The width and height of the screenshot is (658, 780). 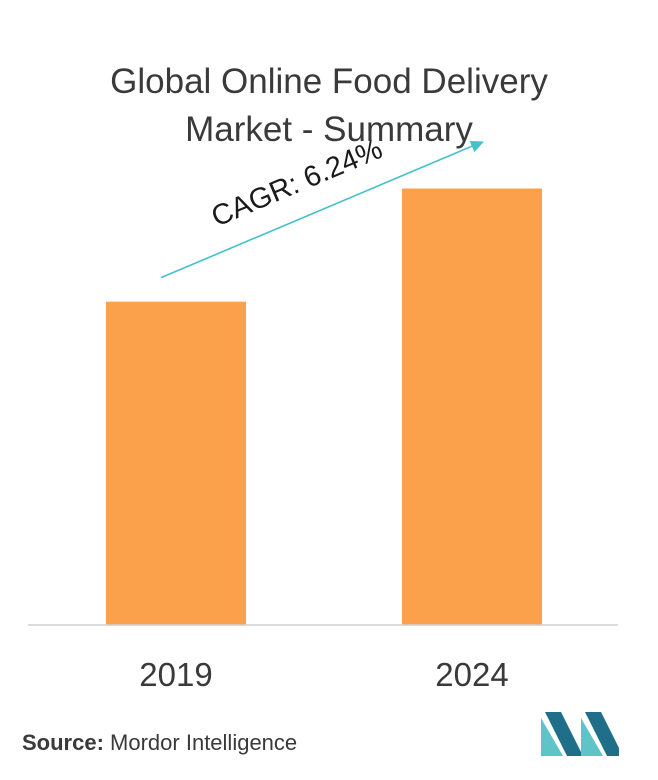 I want to click on x-tick-label-2024: 2024, so click(x=471, y=674).